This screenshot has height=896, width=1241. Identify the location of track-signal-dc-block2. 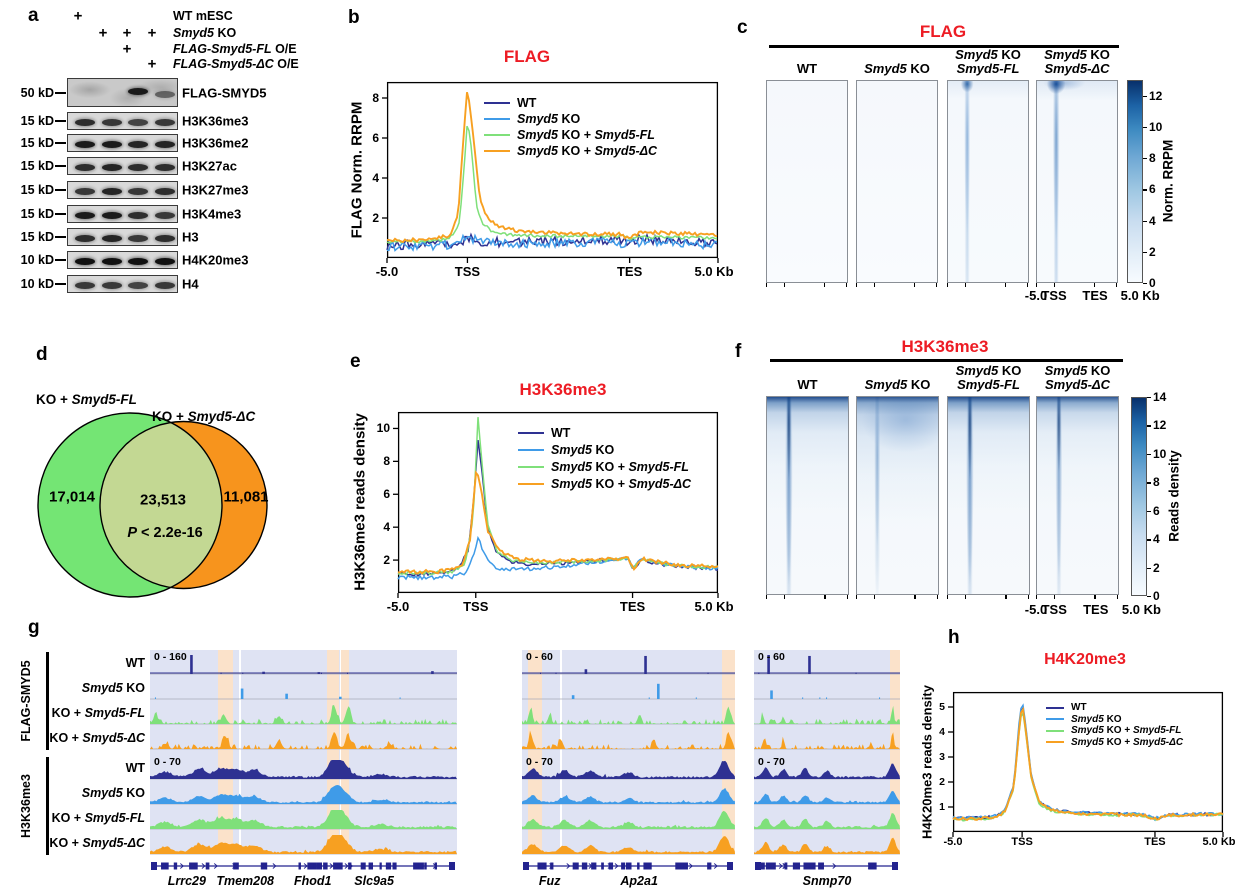
(628, 740).